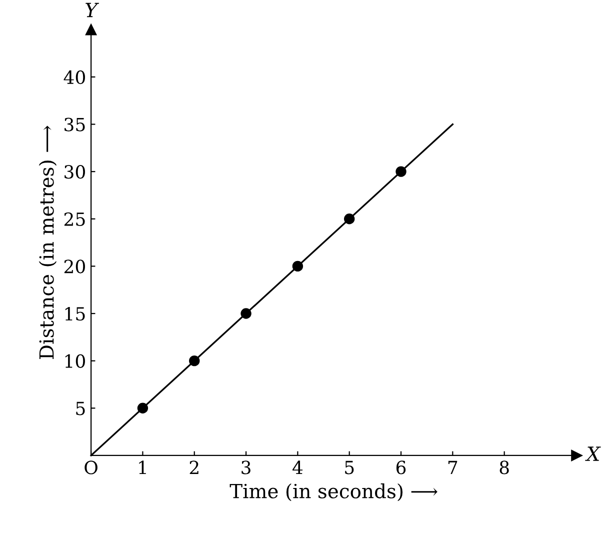 This screenshot has width=607, height=539. What do you see at coordinates (75, 361) in the screenshot?
I see `y-tick-label: 10` at bounding box center [75, 361].